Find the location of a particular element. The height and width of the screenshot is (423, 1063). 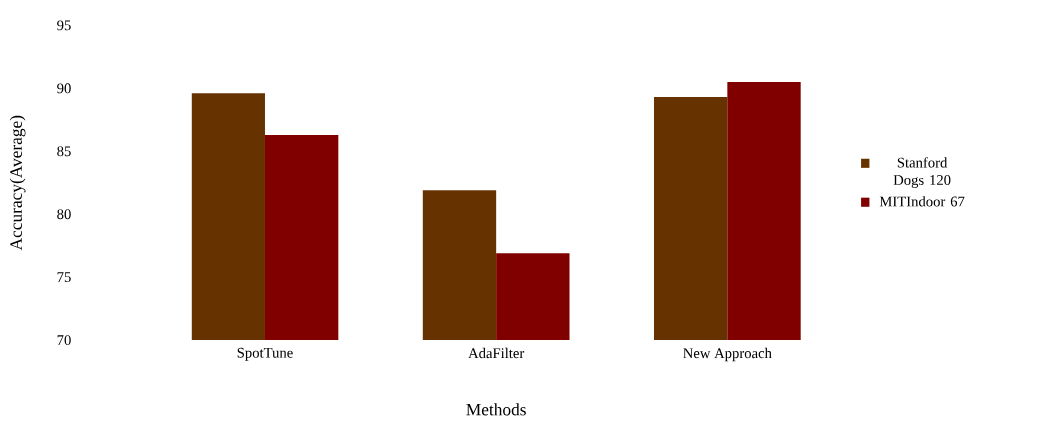

y-tick-label: 85 is located at coordinates (64, 151).